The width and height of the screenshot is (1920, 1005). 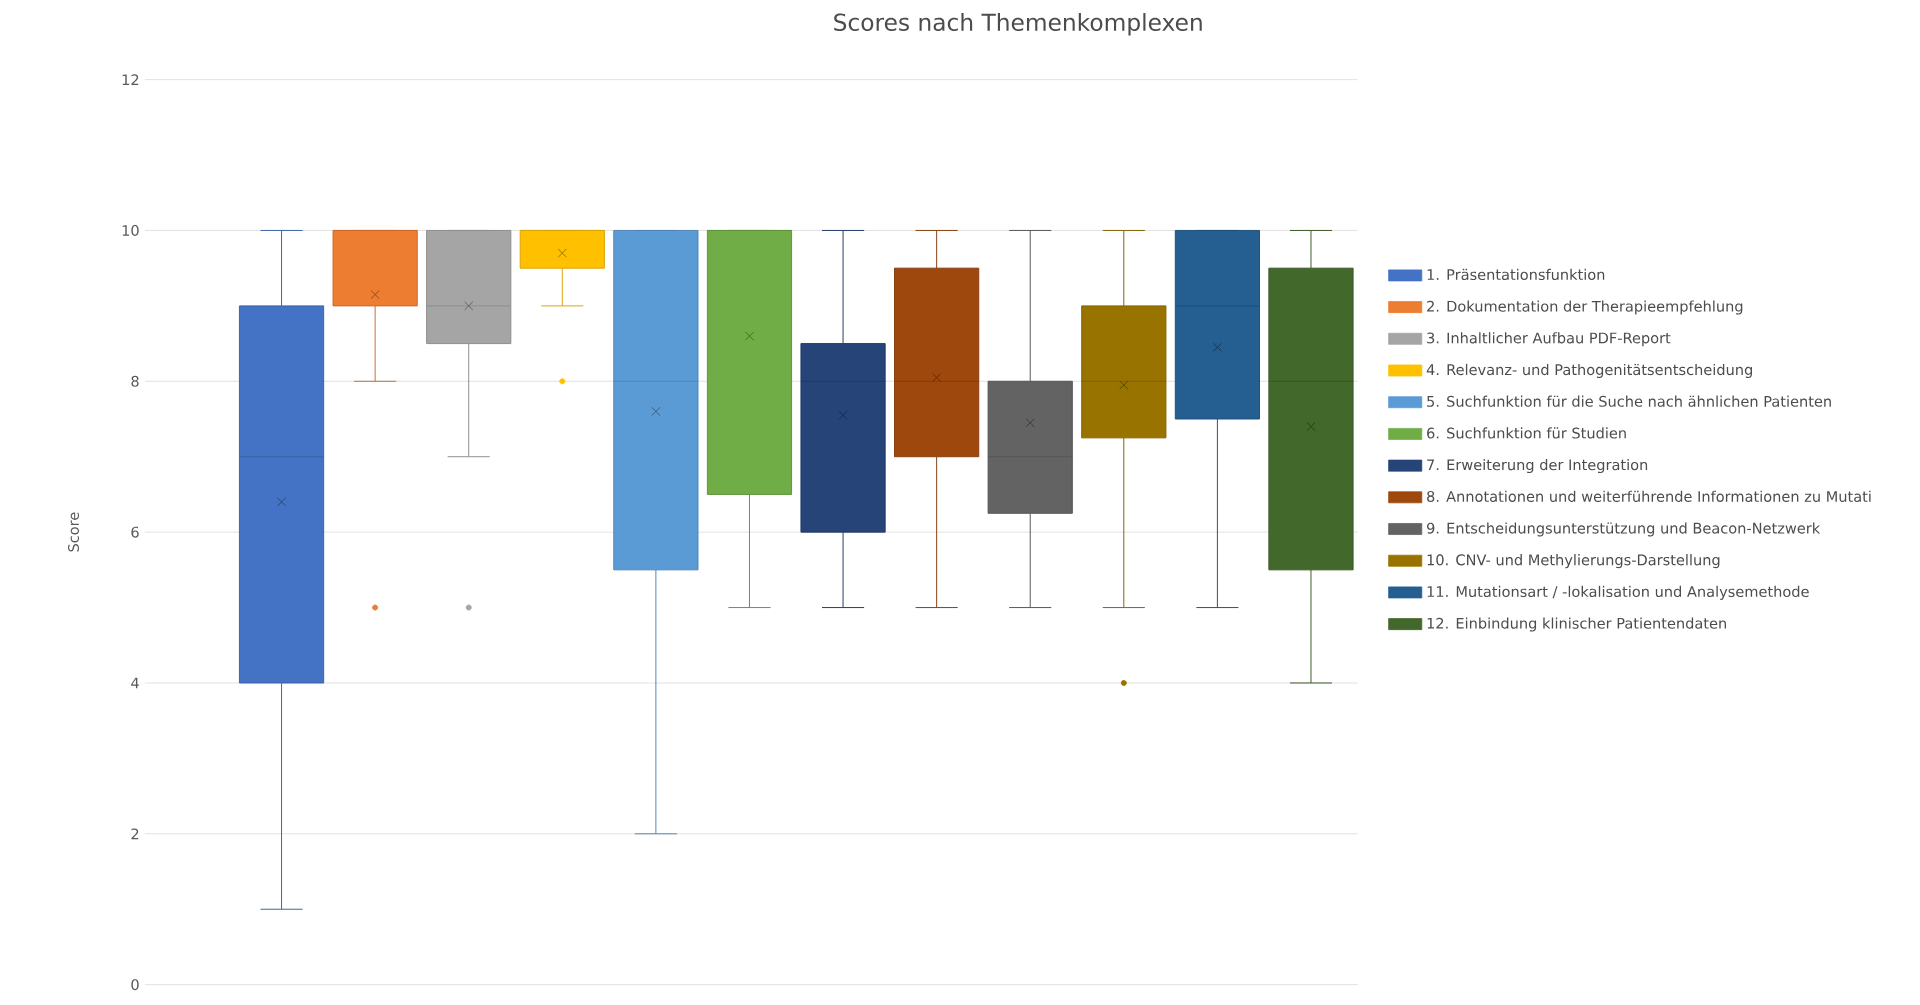 What do you see at coordinates (1623, 529) in the screenshot?
I see `legend-label: 9. Entscheidungsunterstützung und Beacon-Netzwerk` at bounding box center [1623, 529].